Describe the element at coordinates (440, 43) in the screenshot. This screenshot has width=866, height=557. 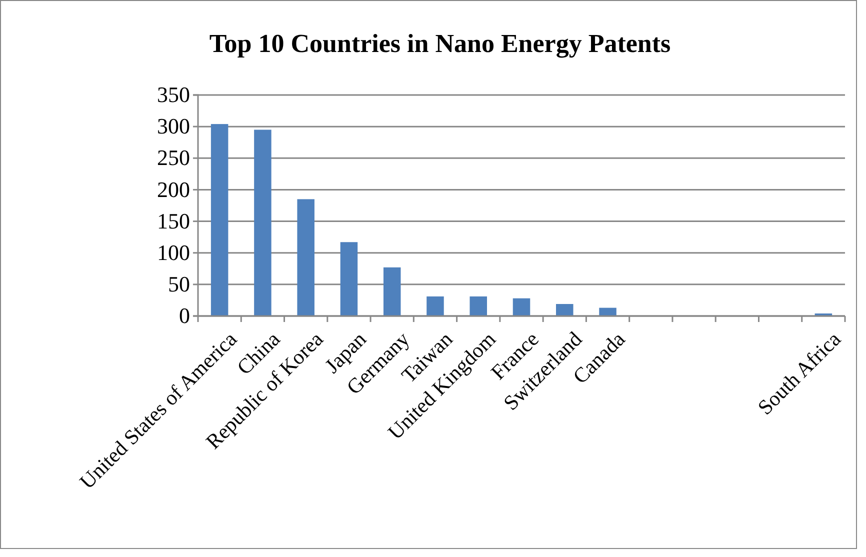
I see `chart-title: Top 10 Countries in Nano Energy Patents` at that location.